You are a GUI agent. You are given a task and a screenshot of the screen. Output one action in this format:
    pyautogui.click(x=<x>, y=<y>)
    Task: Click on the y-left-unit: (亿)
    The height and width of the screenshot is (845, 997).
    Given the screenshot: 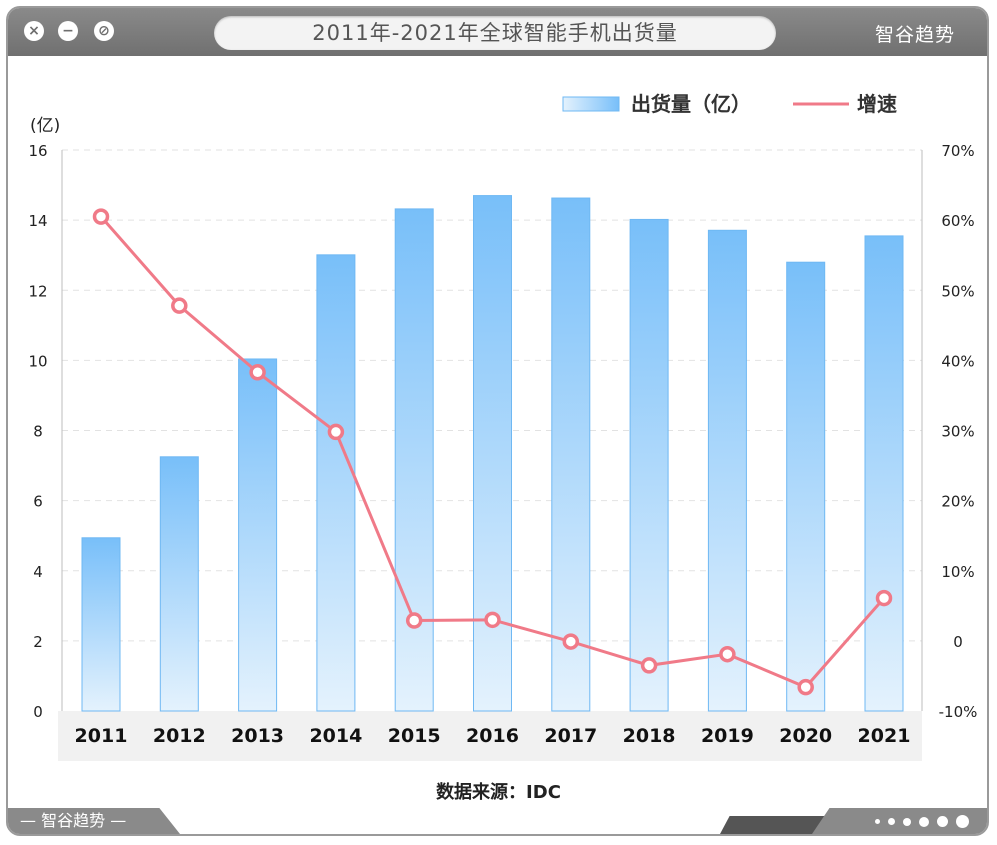 What is the action you would take?
    pyautogui.click(x=45, y=126)
    